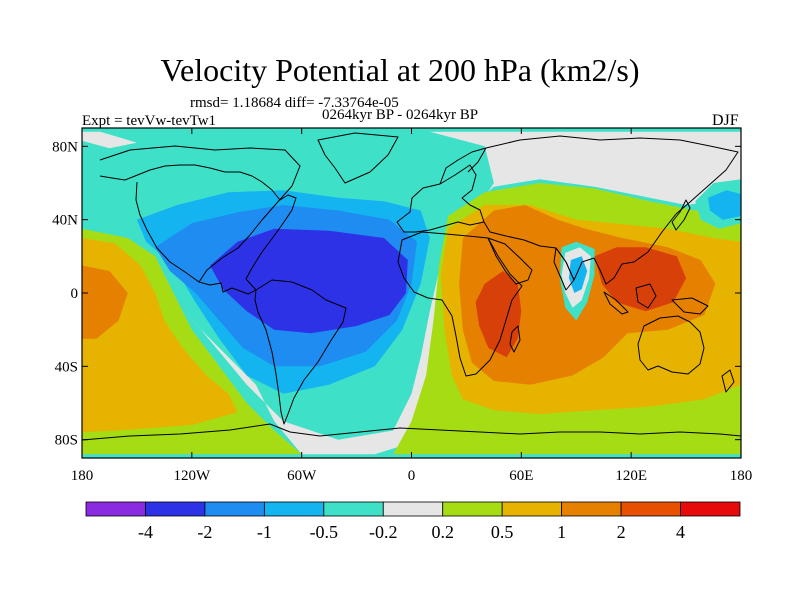 This screenshot has width=800, height=600. Describe the element at coordinates (75, 294) in the screenshot. I see `lat-tick-label: 0` at that location.